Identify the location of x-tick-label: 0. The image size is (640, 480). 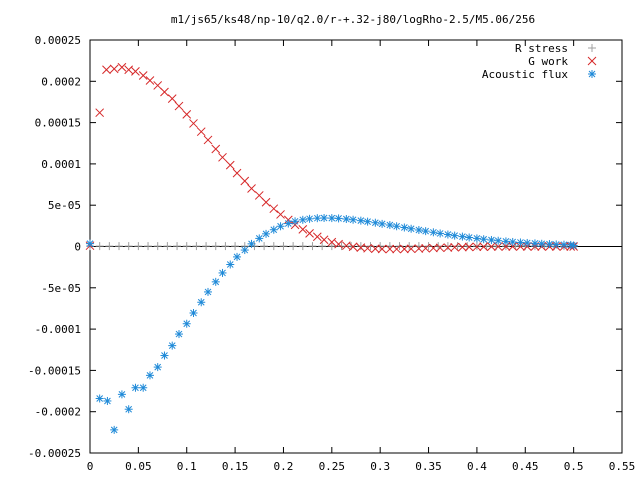
(90, 466).